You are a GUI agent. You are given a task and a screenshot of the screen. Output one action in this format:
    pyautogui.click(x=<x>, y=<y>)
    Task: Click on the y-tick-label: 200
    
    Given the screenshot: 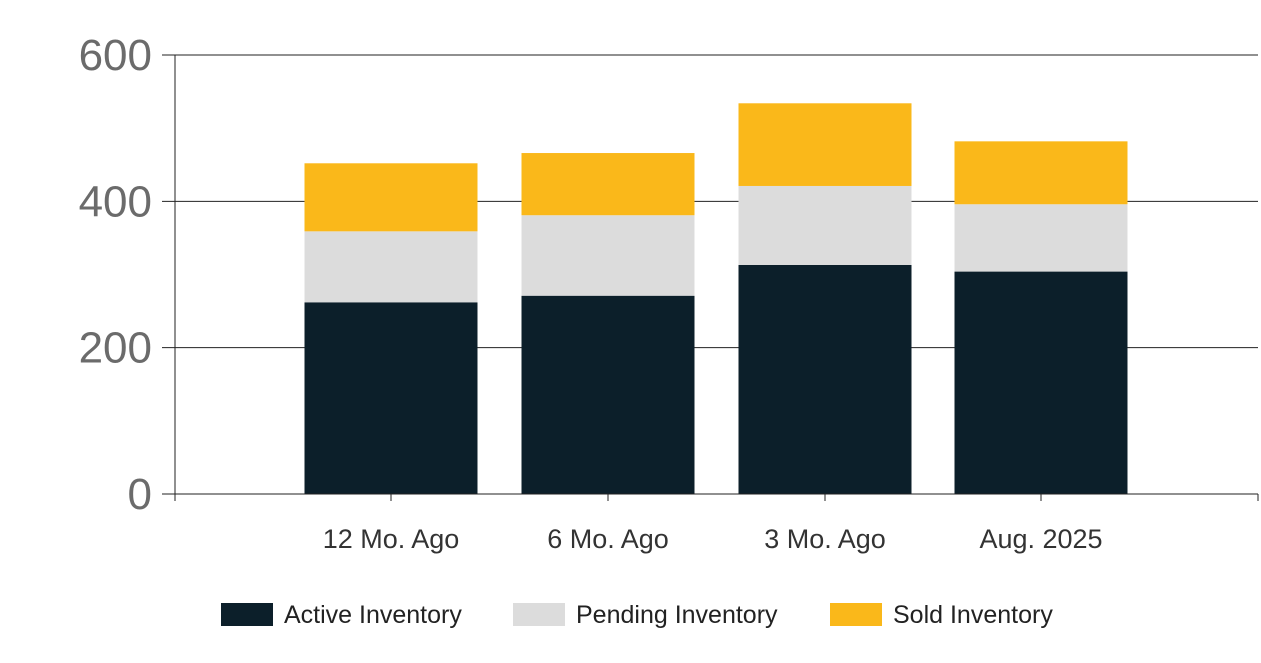 What is the action you would take?
    pyautogui.click(x=115, y=348)
    